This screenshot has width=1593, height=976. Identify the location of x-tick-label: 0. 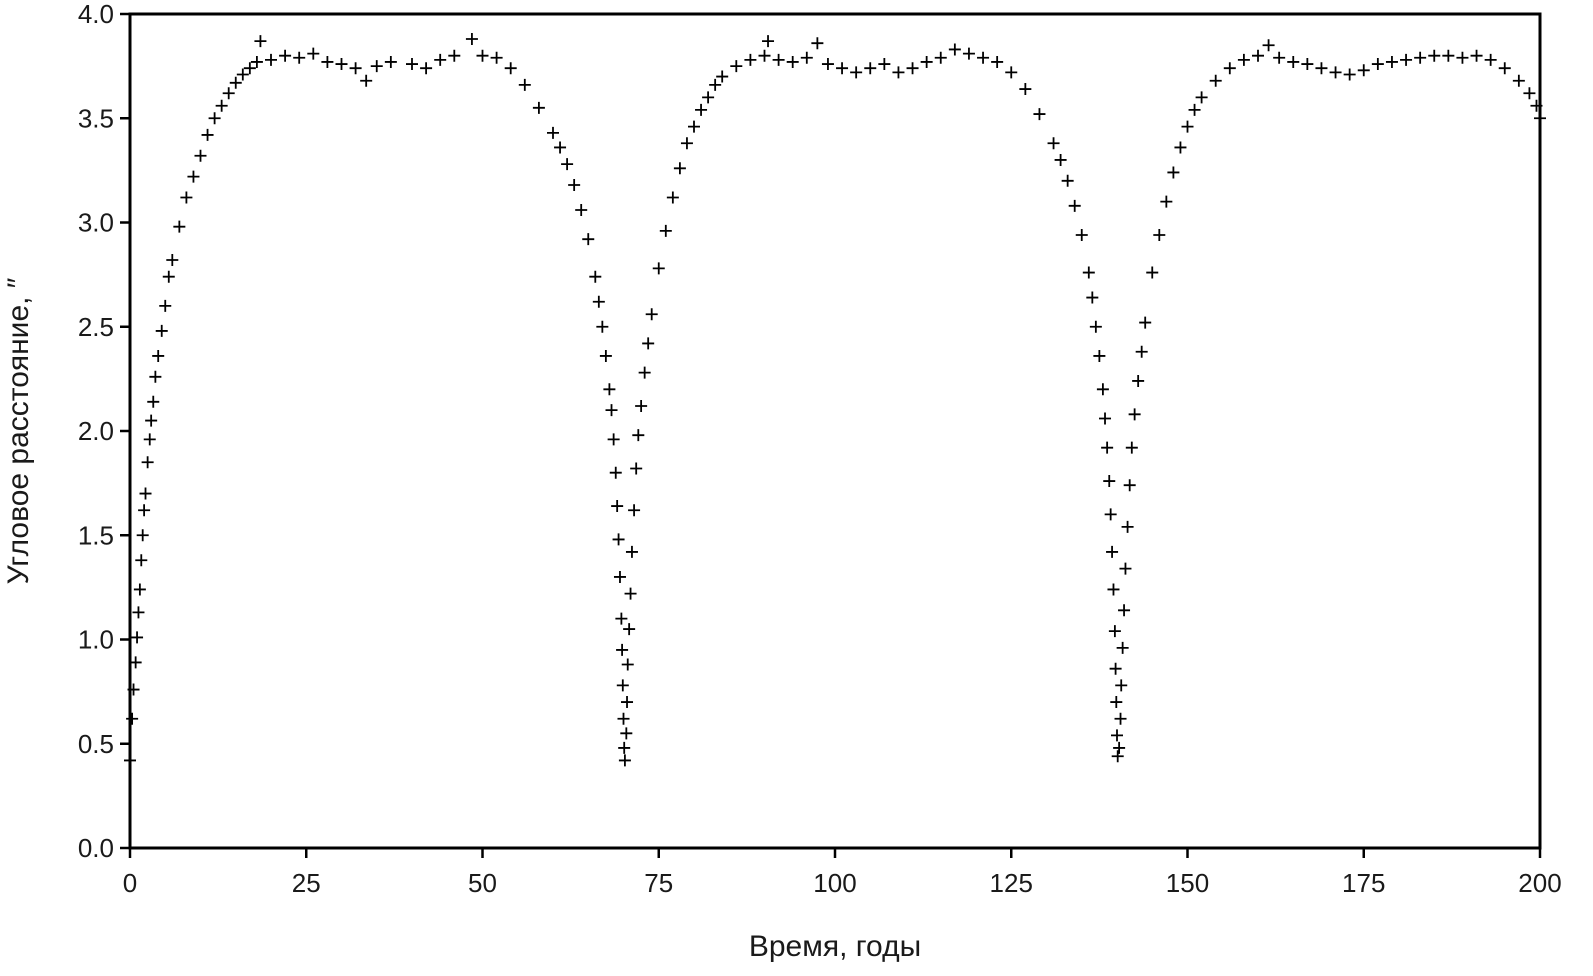
(130, 883).